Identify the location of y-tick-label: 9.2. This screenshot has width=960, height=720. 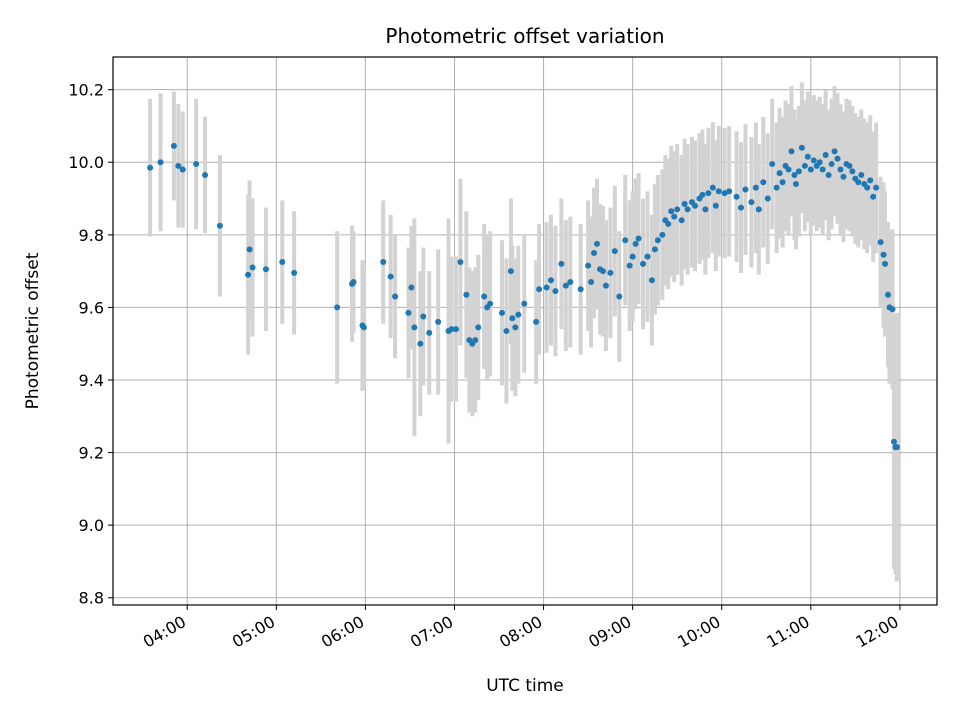
(91, 453).